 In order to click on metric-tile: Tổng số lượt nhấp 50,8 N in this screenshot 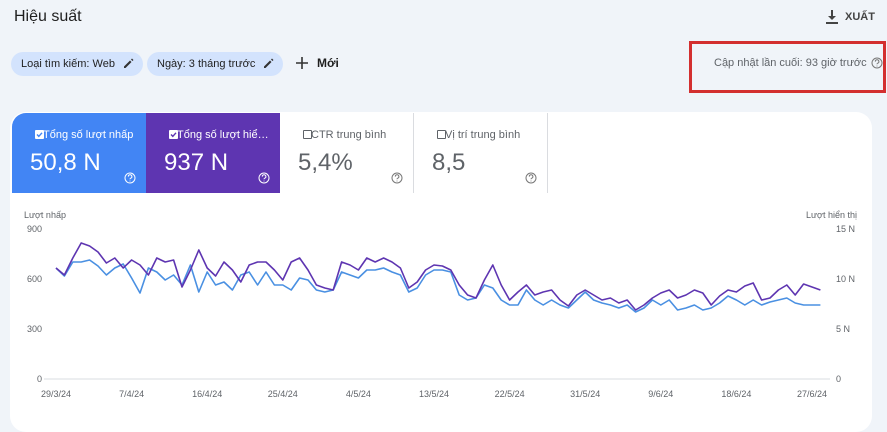, I will do `click(79, 153)`.